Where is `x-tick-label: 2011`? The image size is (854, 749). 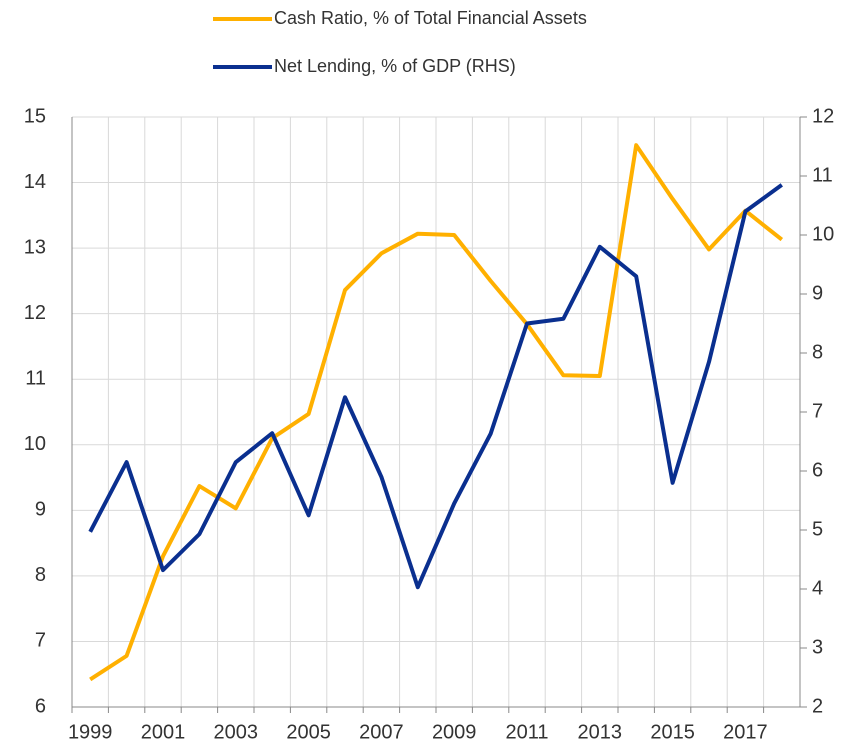
x-tick-label: 2011 is located at coordinates (526, 732).